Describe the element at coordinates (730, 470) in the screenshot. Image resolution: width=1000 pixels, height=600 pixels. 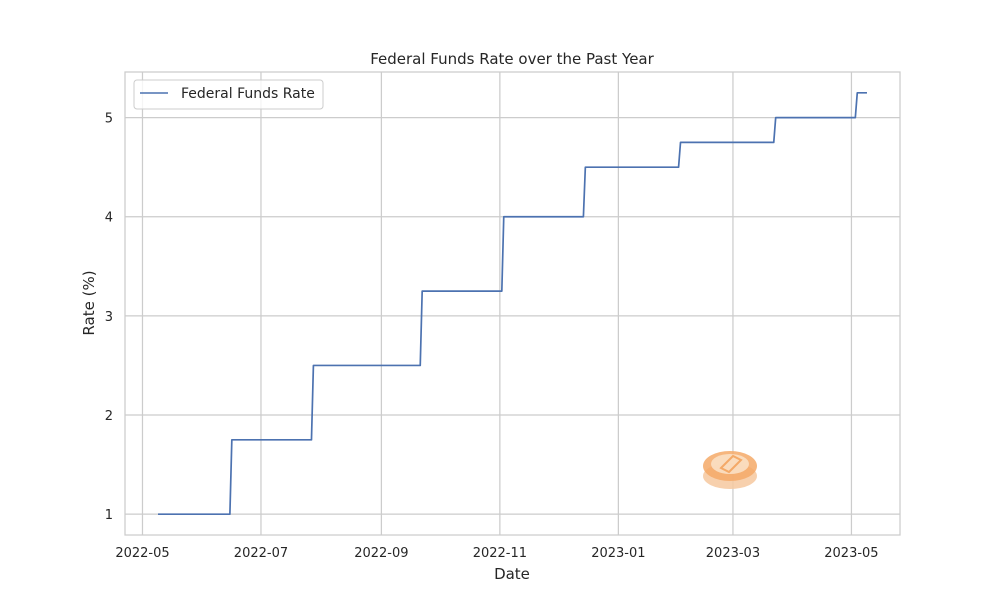
I see `coin-logo-icon` at that location.